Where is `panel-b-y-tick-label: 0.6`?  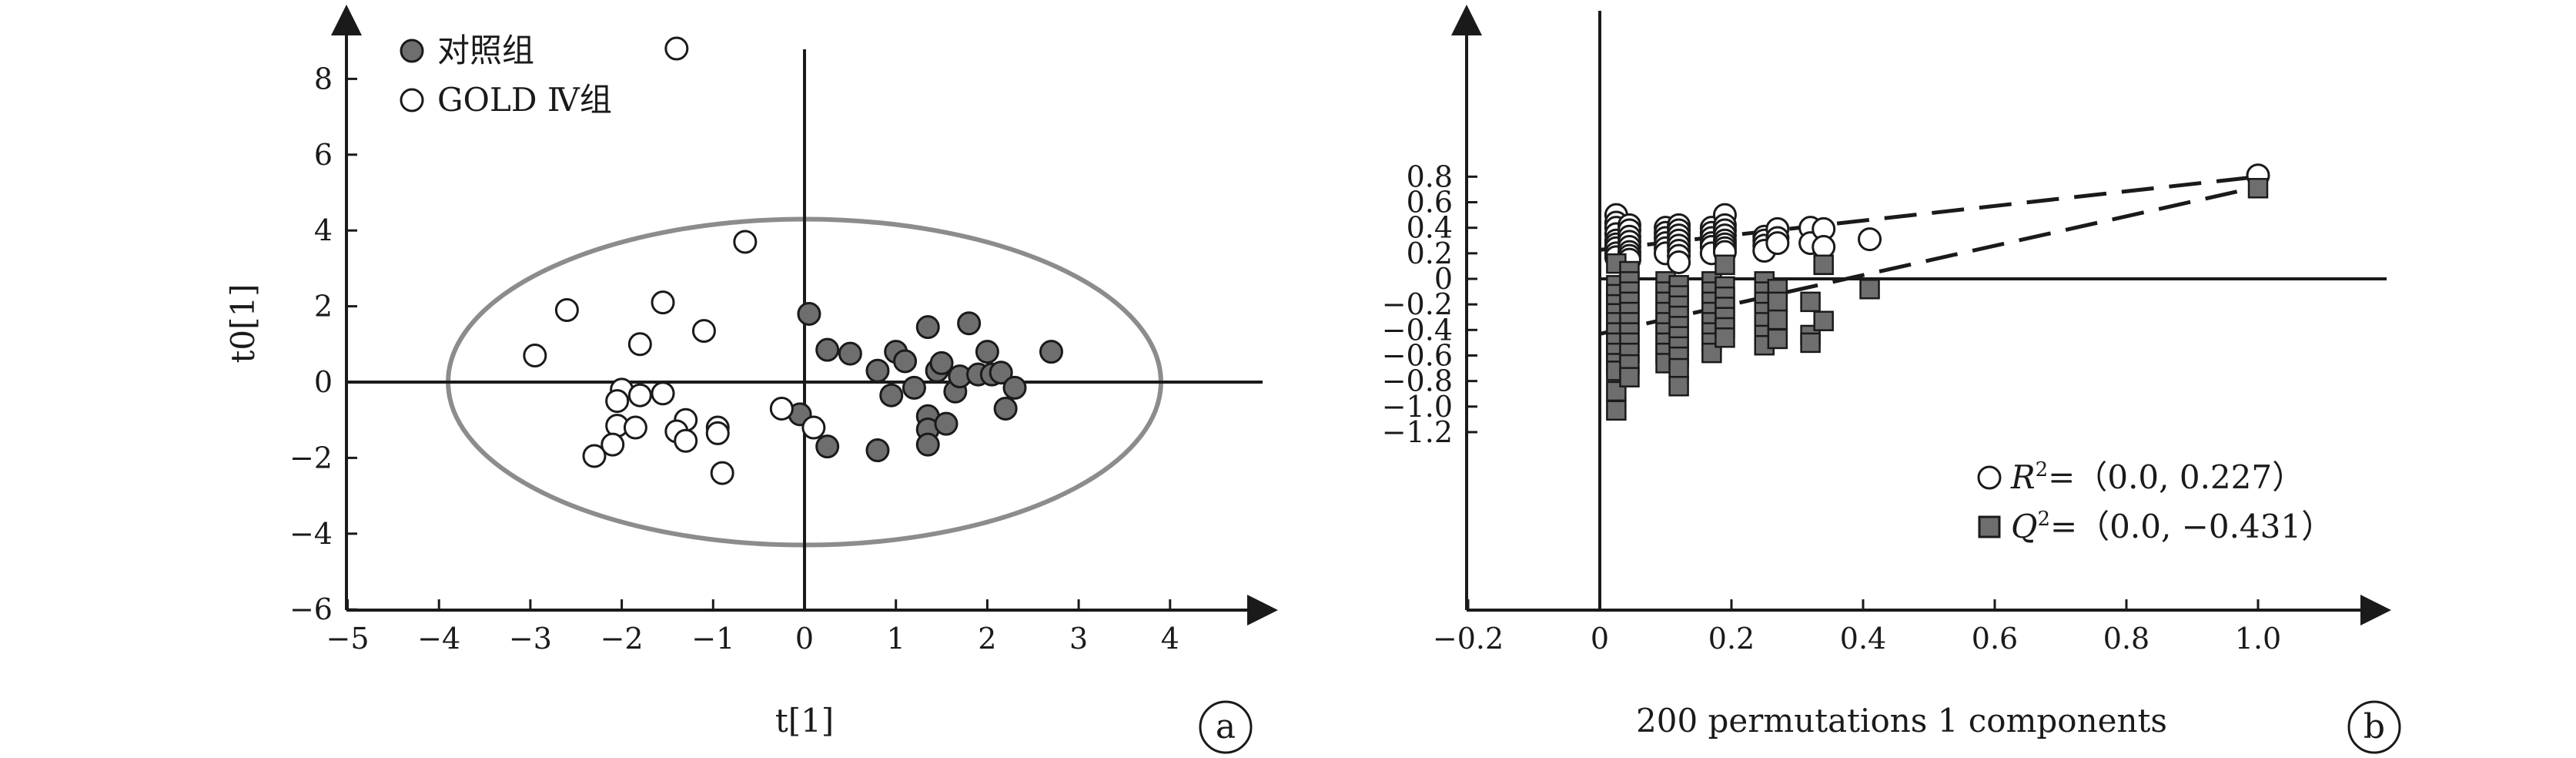
panel-b-y-tick-label: 0.6 is located at coordinates (1430, 203).